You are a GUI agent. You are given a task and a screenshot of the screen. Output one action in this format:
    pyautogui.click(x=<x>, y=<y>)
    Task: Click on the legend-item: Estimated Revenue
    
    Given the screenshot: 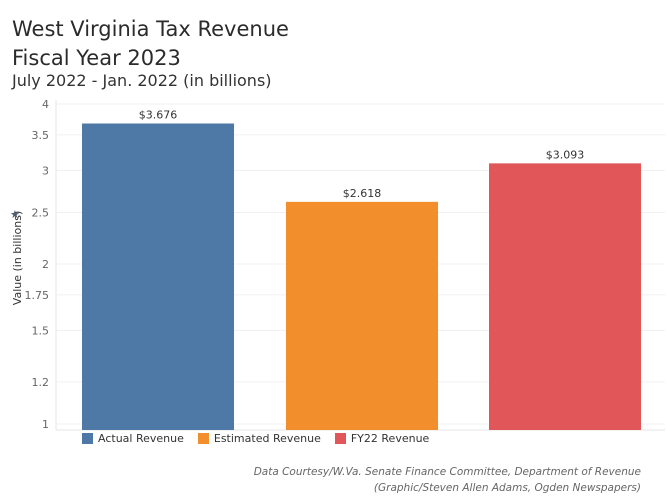 What is the action you would take?
    pyautogui.click(x=259, y=438)
    